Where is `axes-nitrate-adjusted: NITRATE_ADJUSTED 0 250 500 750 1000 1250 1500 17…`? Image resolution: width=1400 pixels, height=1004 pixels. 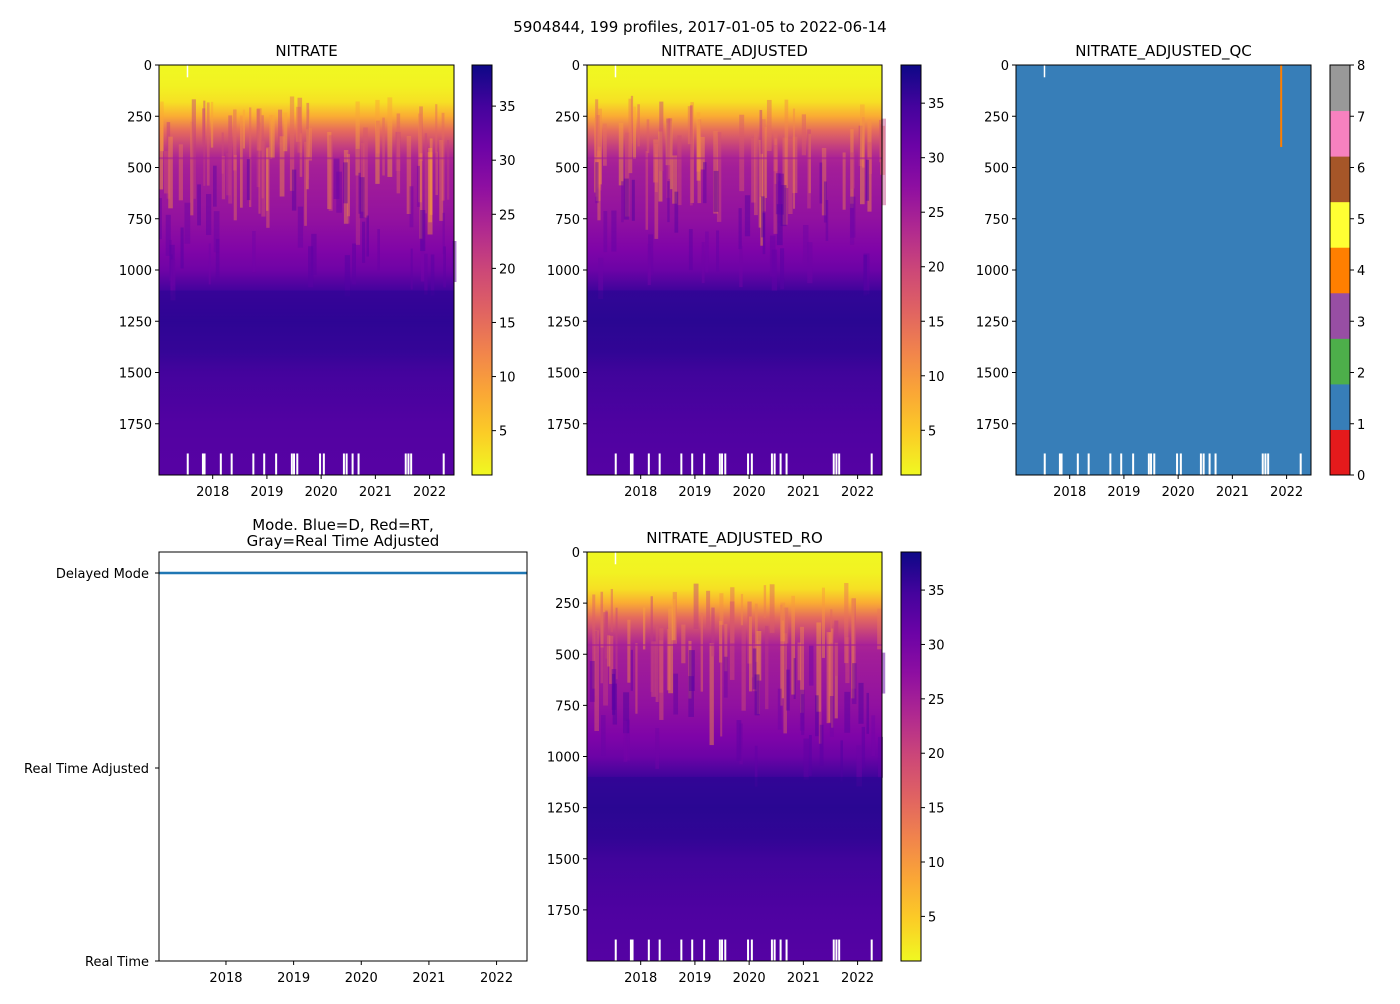
axes-nitrate-adjusted: NITRATE_ADJUSTED 0 250 500 750 1000 1250 1500 17… is located at coordinates (746, 271).